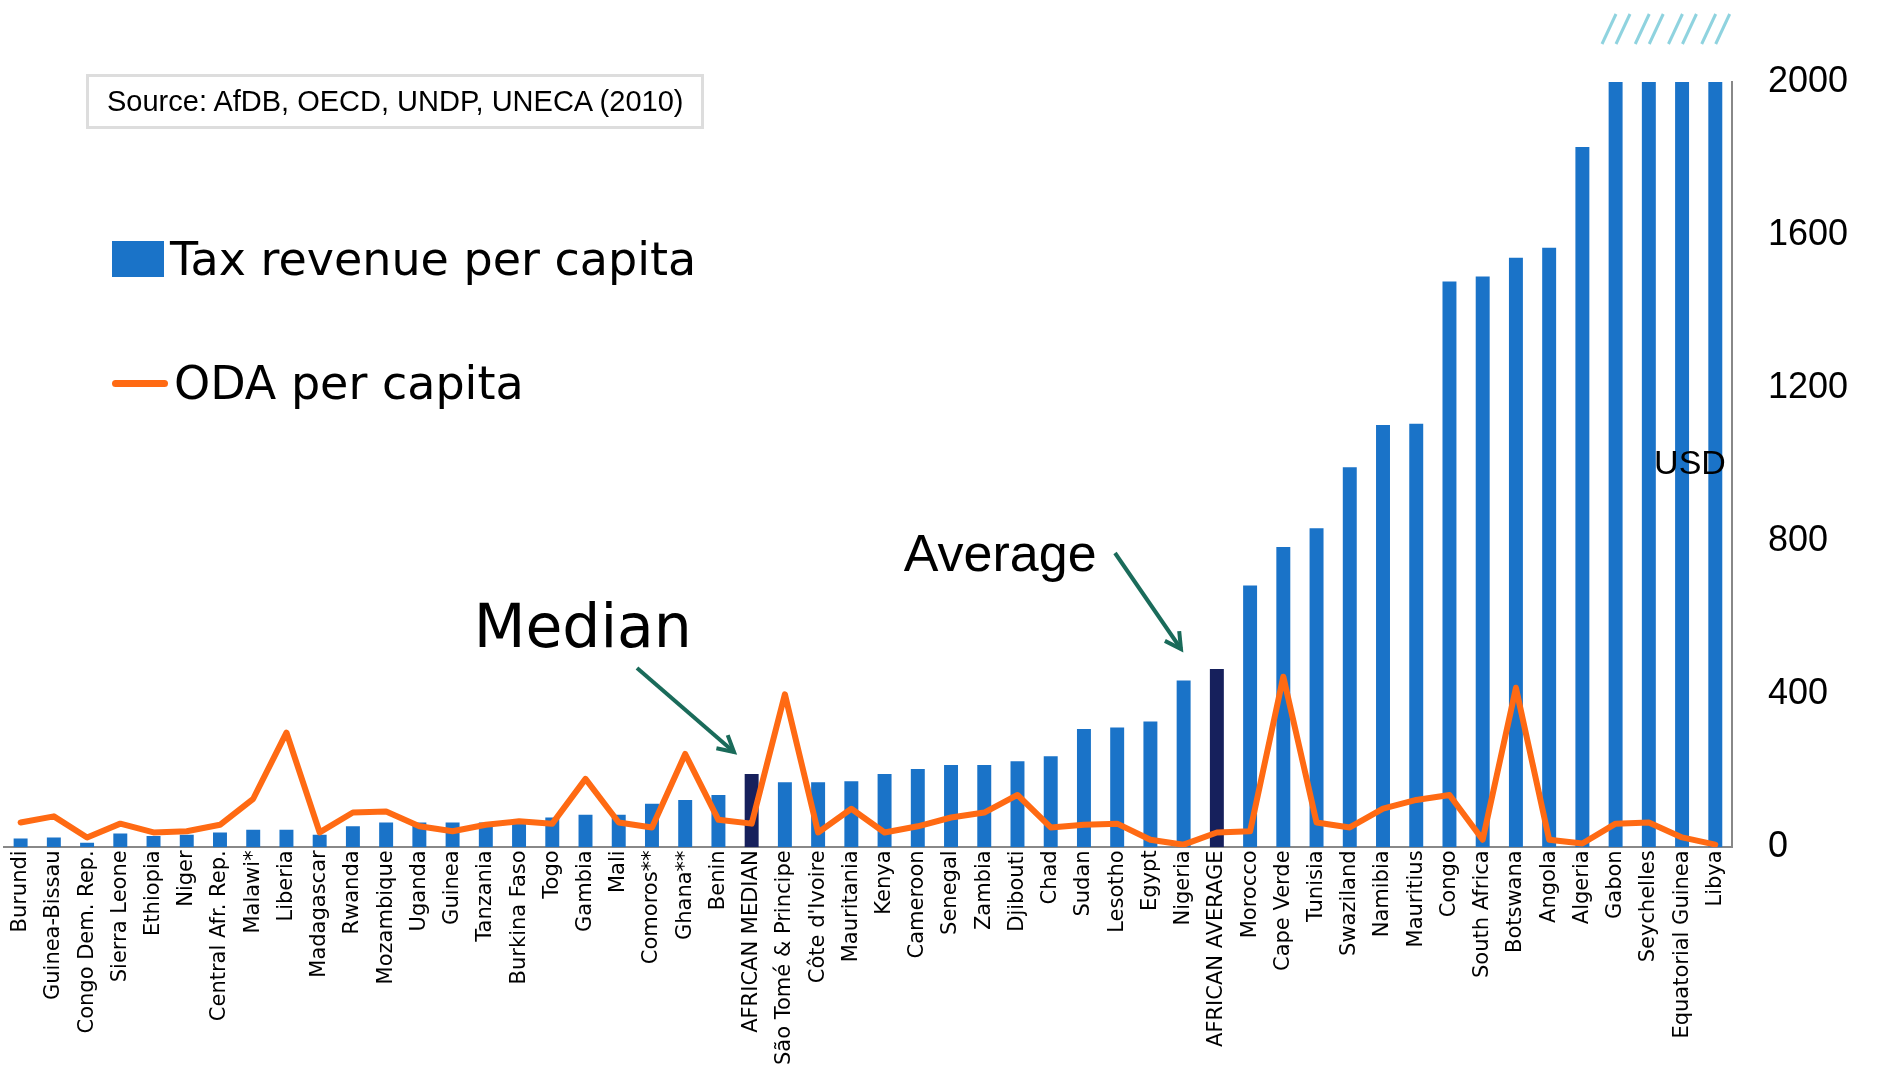 The image size is (1894, 1072). I want to click on x-tick-label: Nigeria, so click(1182, 888).